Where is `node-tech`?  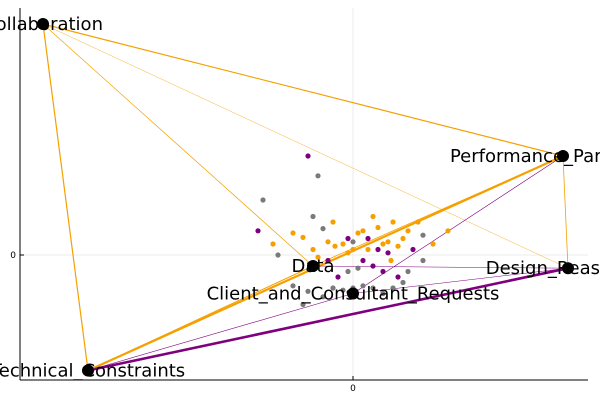
node-tech is located at coordinates (88, 370).